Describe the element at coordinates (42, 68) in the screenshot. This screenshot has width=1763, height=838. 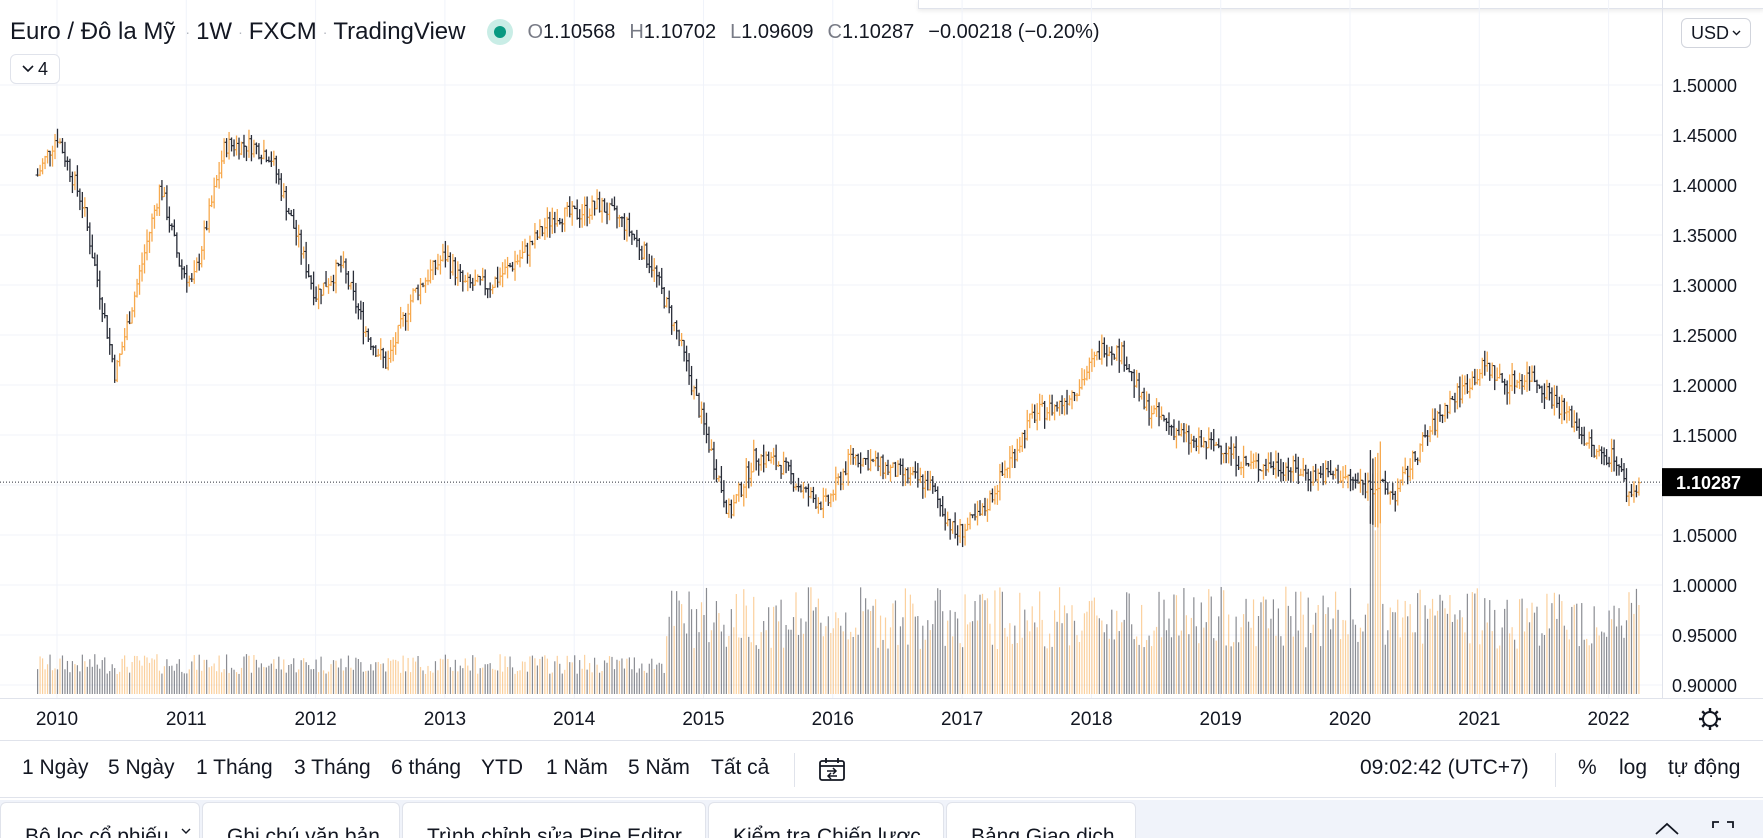
I see `indicator-count: 4` at that location.